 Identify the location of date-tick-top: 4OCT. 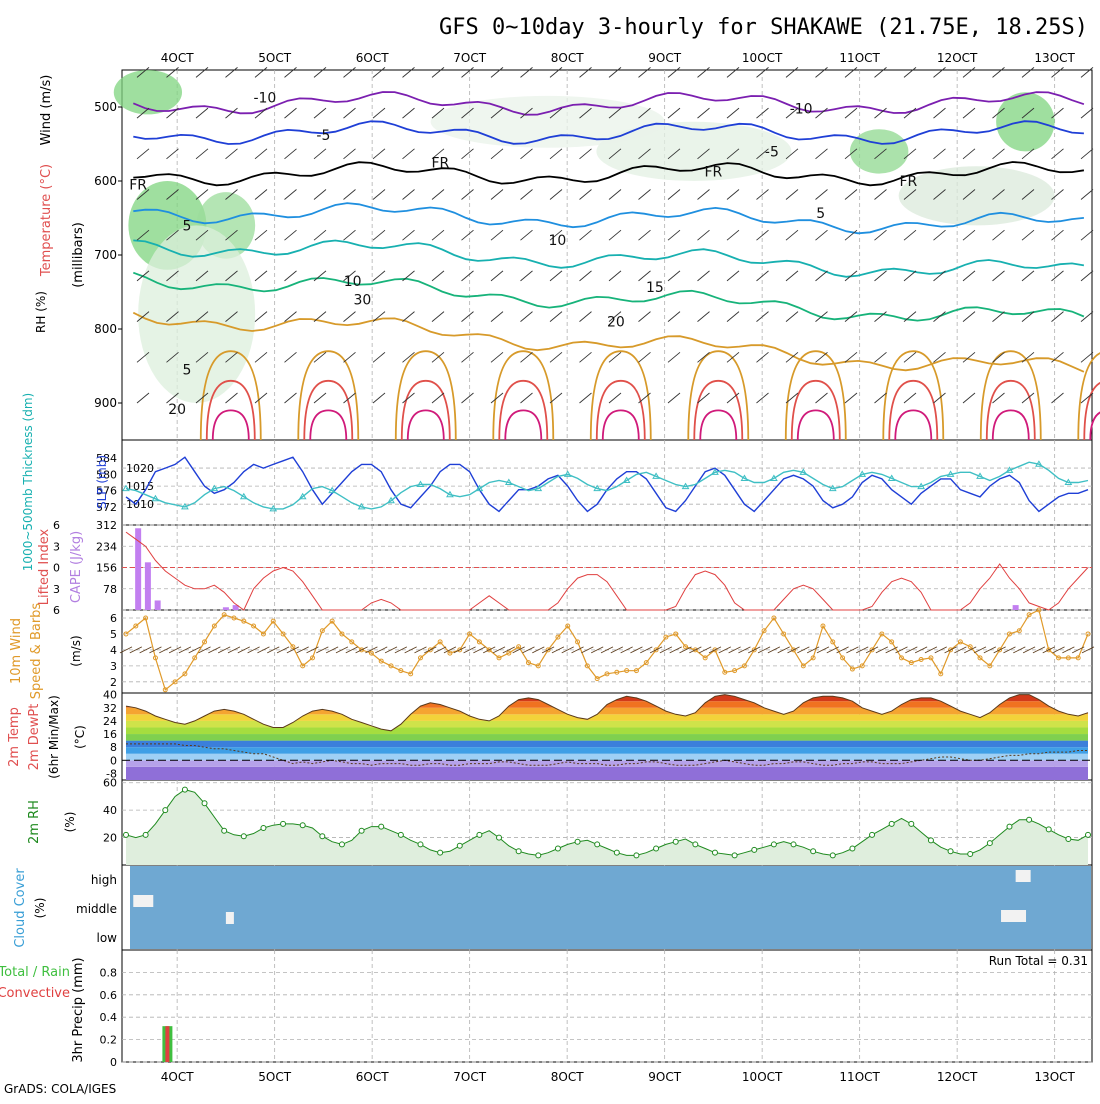
(177, 58).